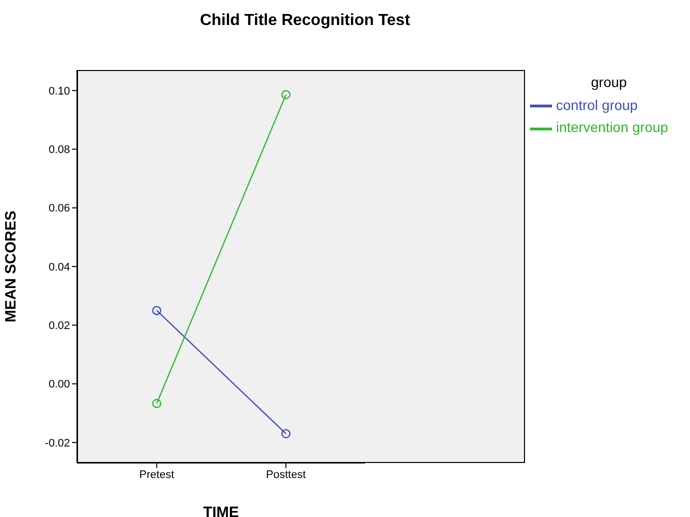 This screenshot has width=690, height=517. What do you see at coordinates (59, 150) in the screenshot?
I see `y-tick-label: 0.08` at bounding box center [59, 150].